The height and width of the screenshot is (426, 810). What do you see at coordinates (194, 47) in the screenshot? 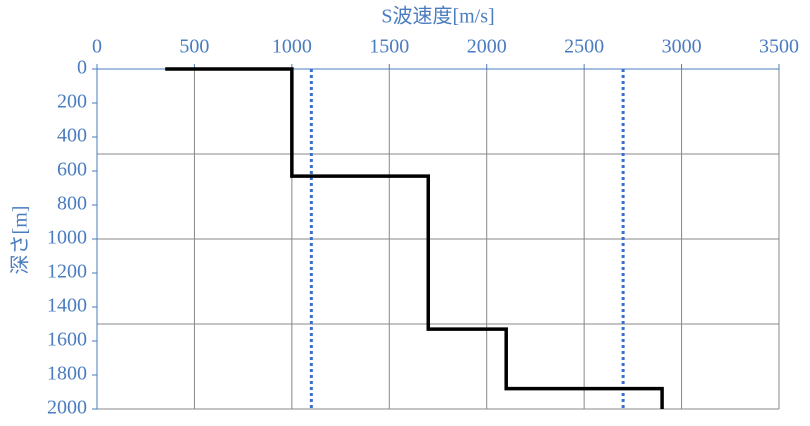
I see `x-tick-label: 500` at bounding box center [194, 47].